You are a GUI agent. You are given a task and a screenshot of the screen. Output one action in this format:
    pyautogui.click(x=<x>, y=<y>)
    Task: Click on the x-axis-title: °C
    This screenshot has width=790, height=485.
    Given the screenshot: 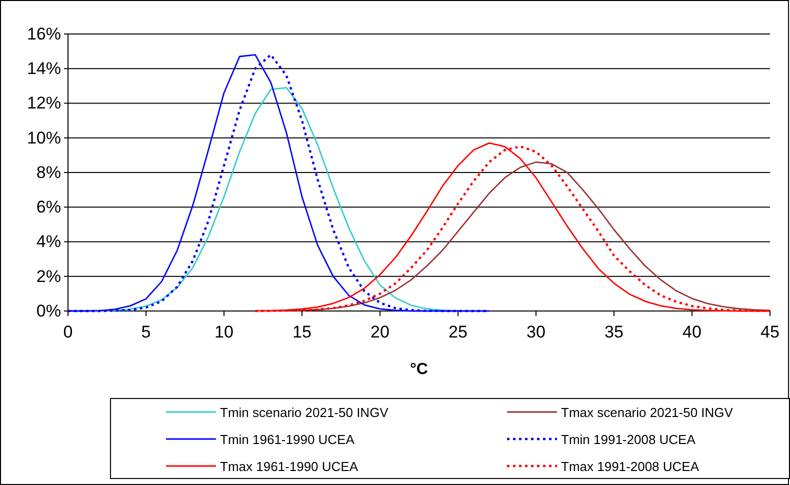 What is the action you would take?
    pyautogui.click(x=419, y=369)
    